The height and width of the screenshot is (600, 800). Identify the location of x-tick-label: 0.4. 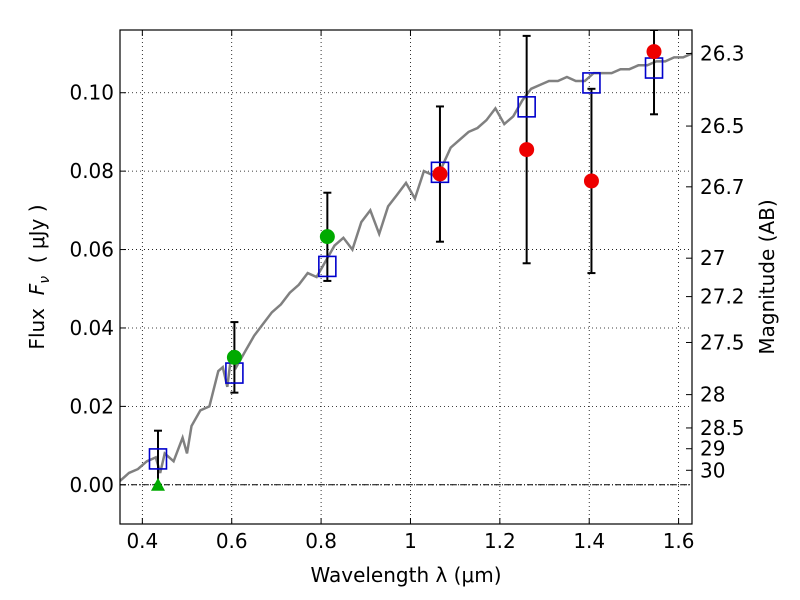
(142, 541).